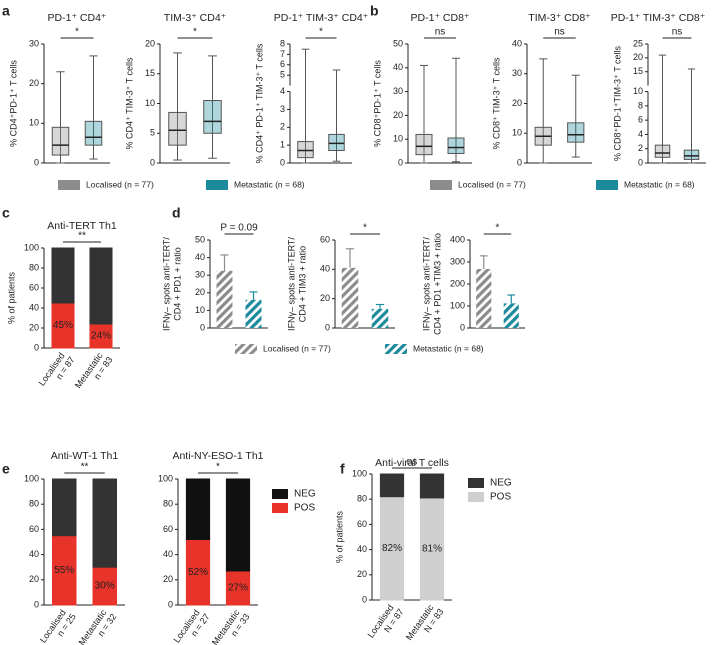 The width and height of the screenshot is (713, 645). Describe the element at coordinates (85, 467) in the screenshot. I see `significance-label: **` at that location.